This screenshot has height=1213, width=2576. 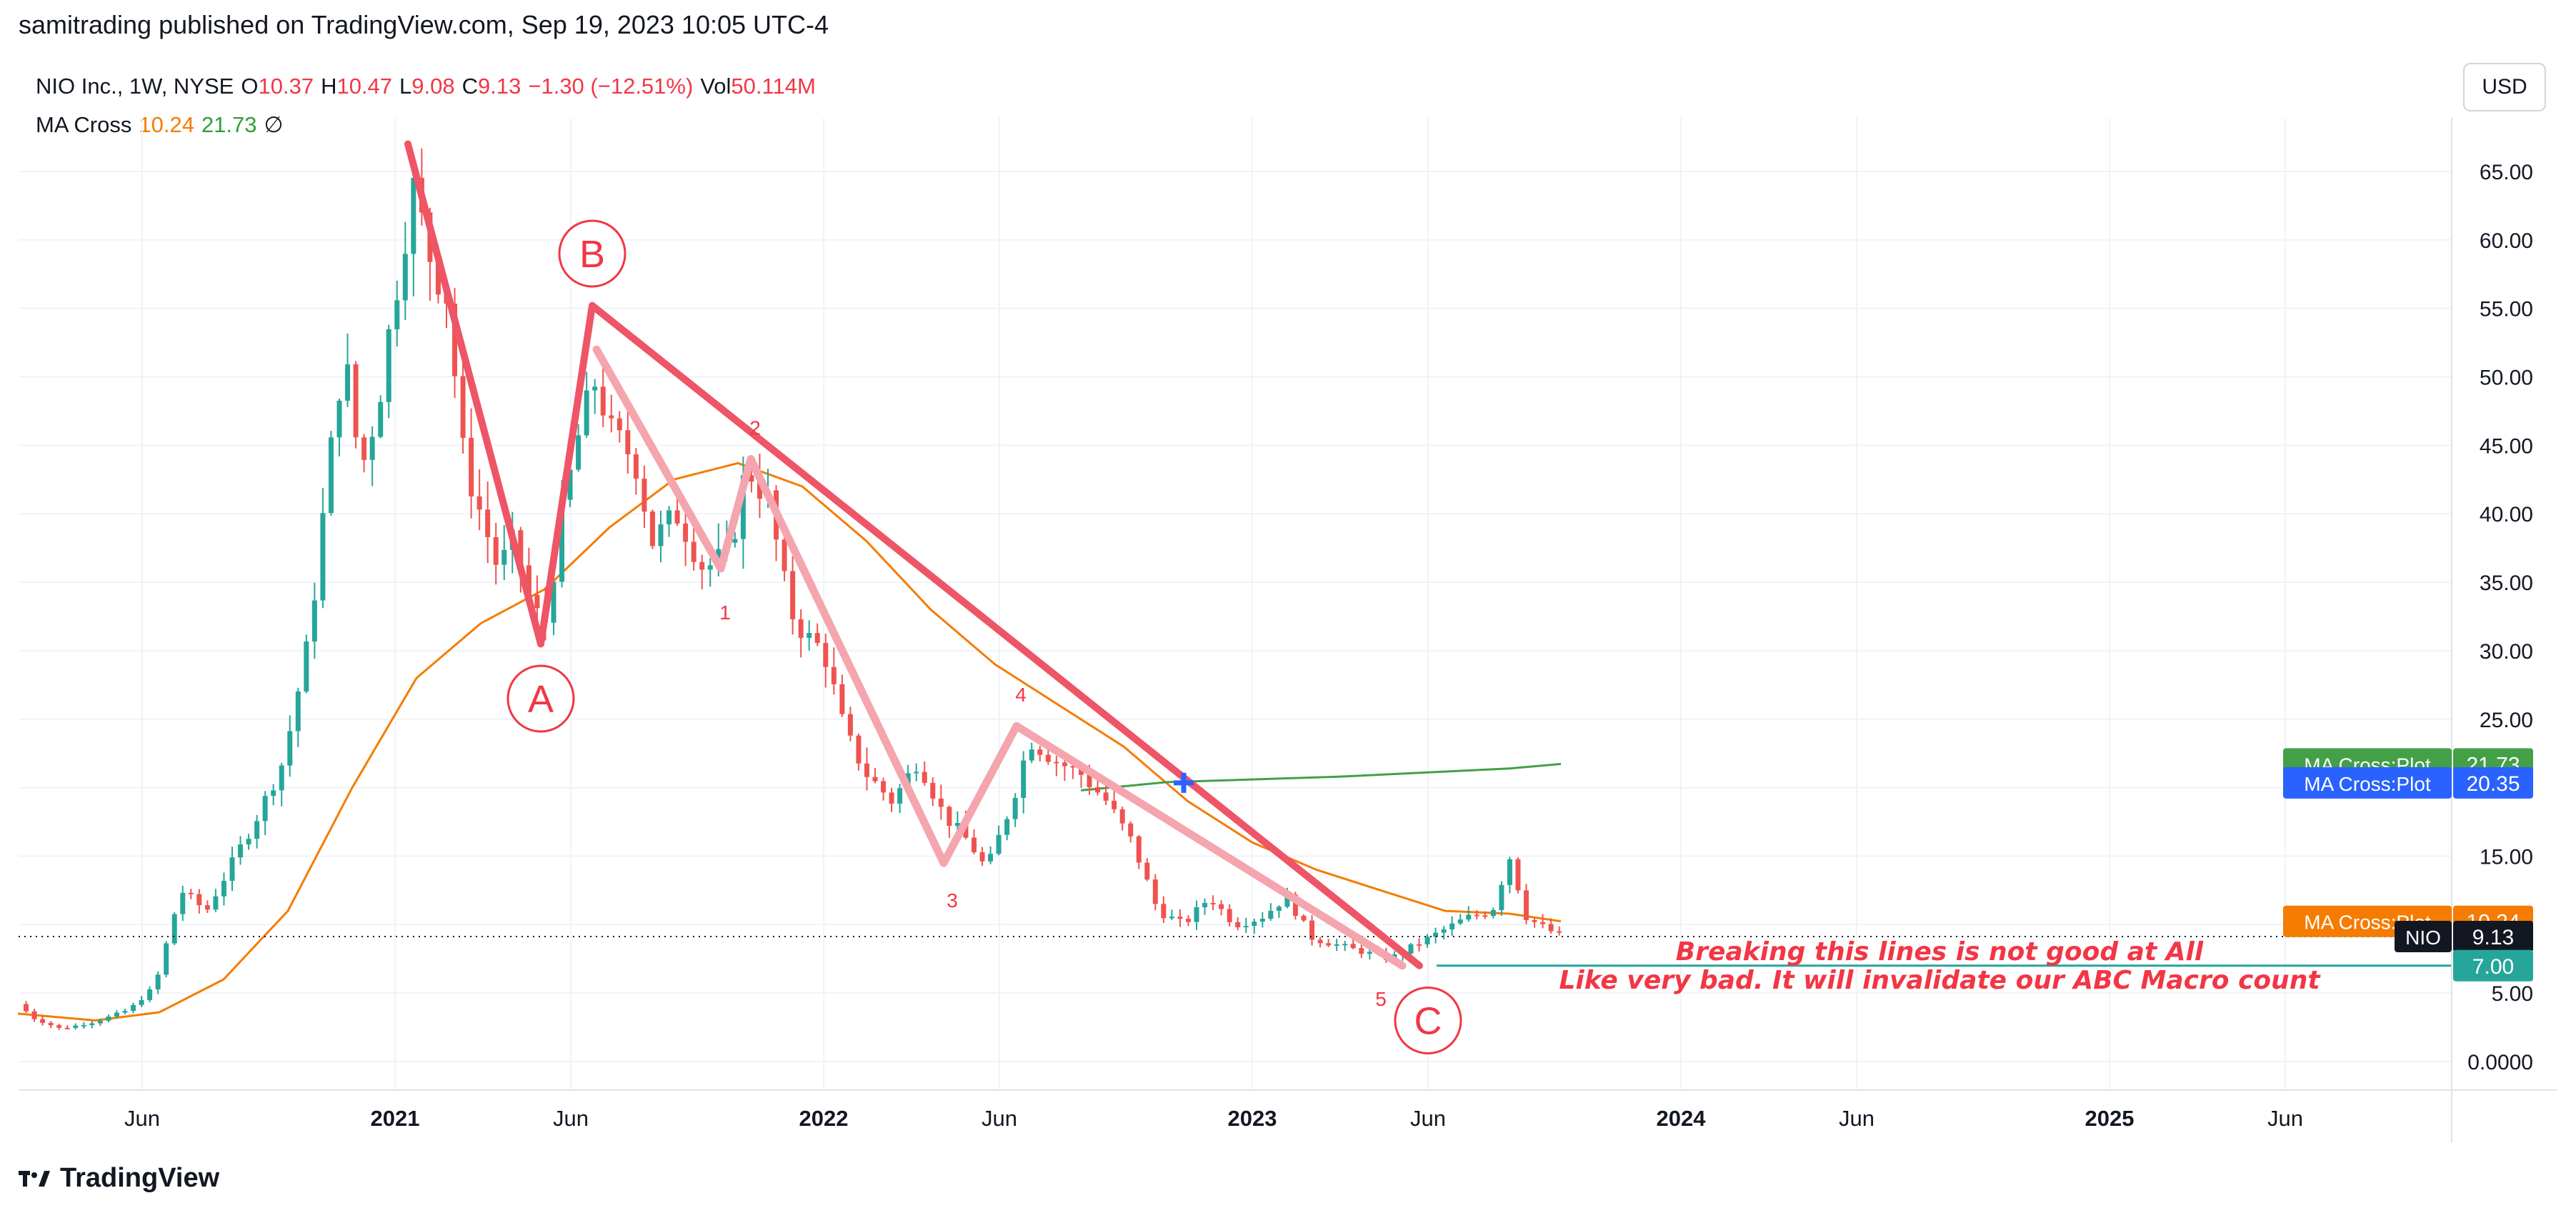 What do you see at coordinates (2423, 936) in the screenshot?
I see `price-tag-label-box` at bounding box center [2423, 936].